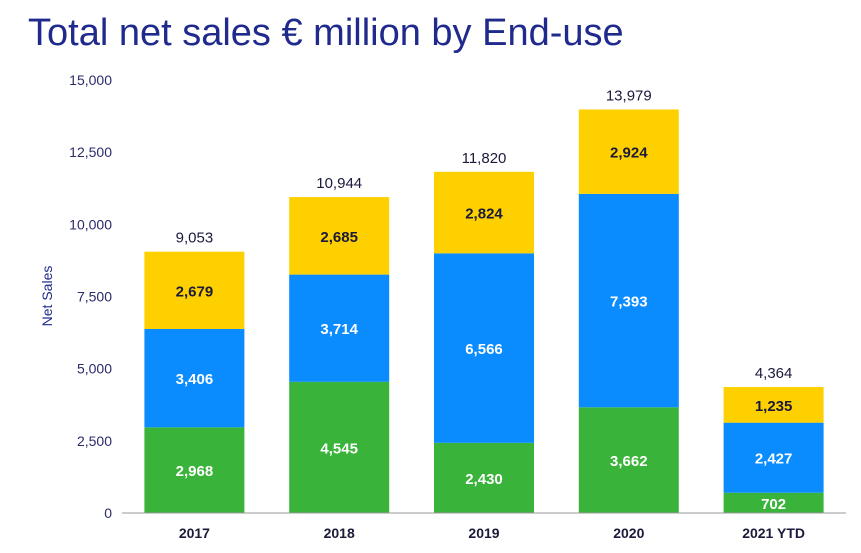 This screenshot has height=553, width=861. I want to click on segment-value-label: 7,393, so click(629, 302).